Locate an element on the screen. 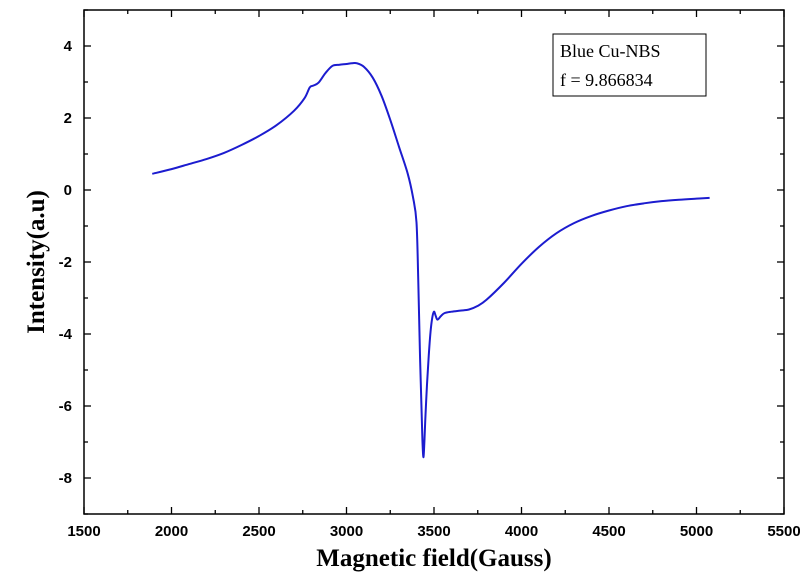 This screenshot has height=581, width=800. x-tick-label: 3500 is located at coordinates (433, 531).